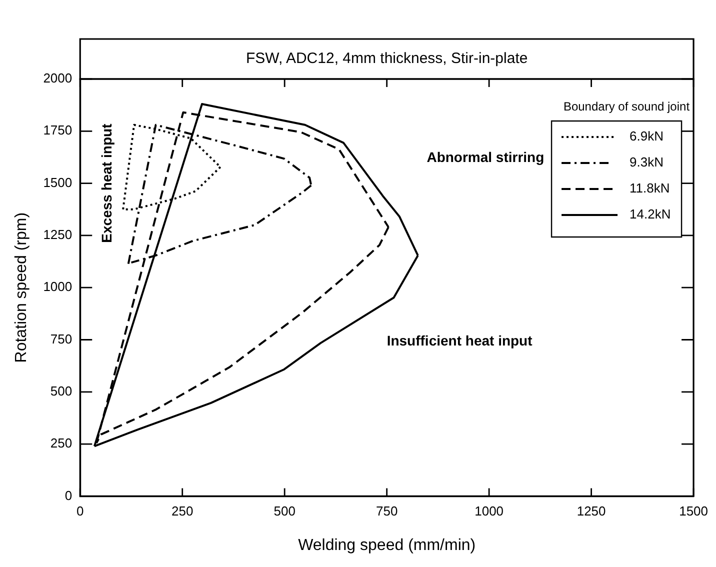 The width and height of the screenshot is (716, 567). Describe the element at coordinates (459, 340) in the screenshot. I see `annotation: Insufficient heat input` at that location.